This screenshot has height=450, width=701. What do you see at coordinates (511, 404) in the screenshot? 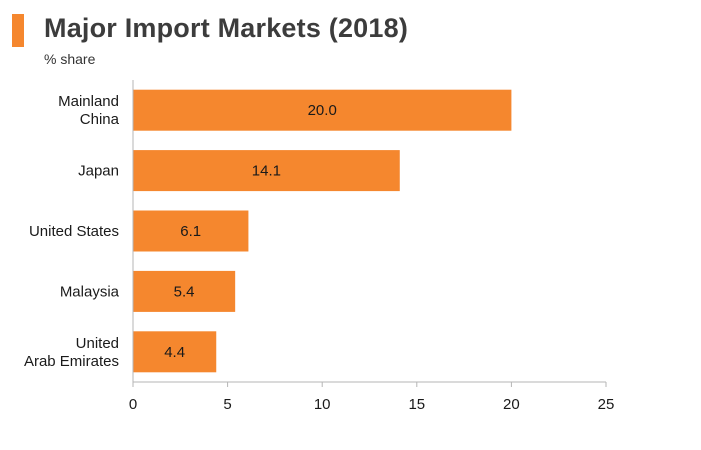
I see `x-tick-label: 20` at bounding box center [511, 404].